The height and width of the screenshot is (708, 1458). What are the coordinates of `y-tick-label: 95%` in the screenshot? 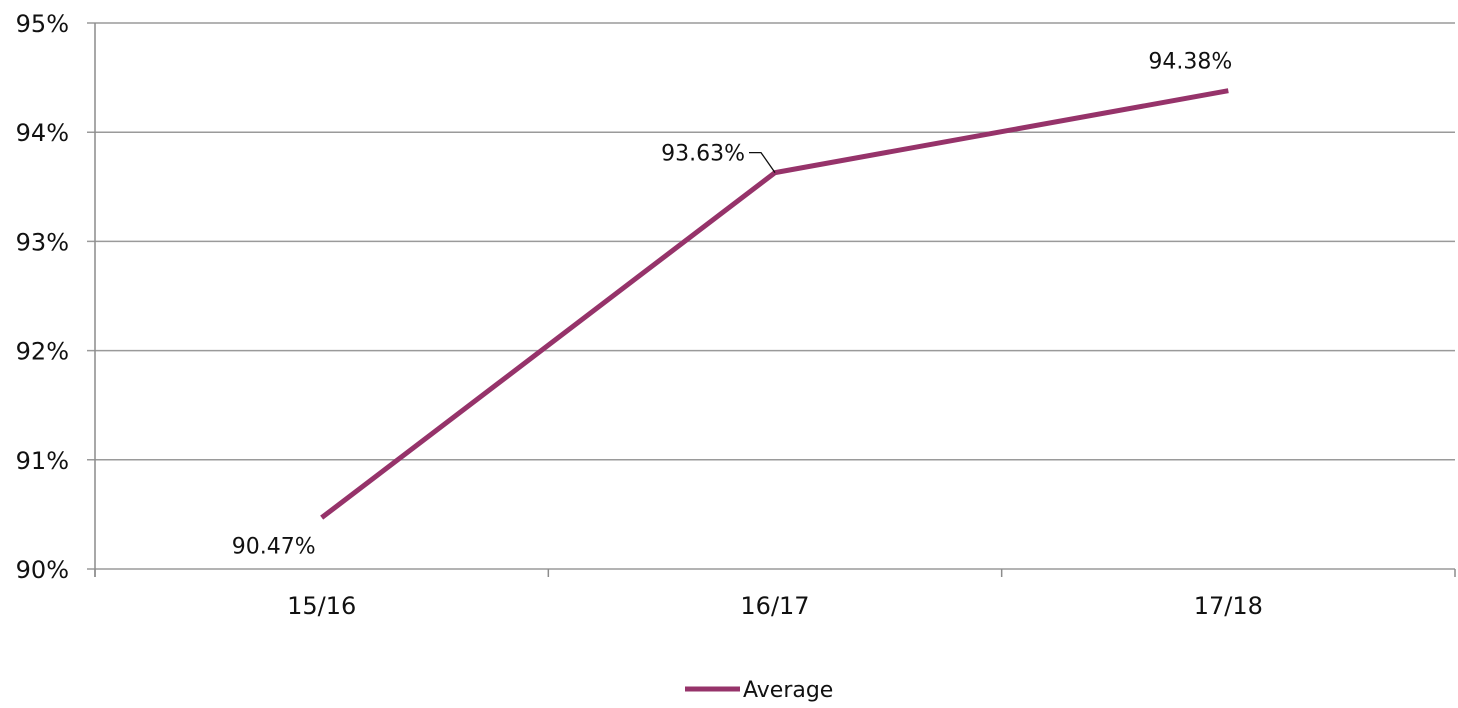 It's located at (42, 24).